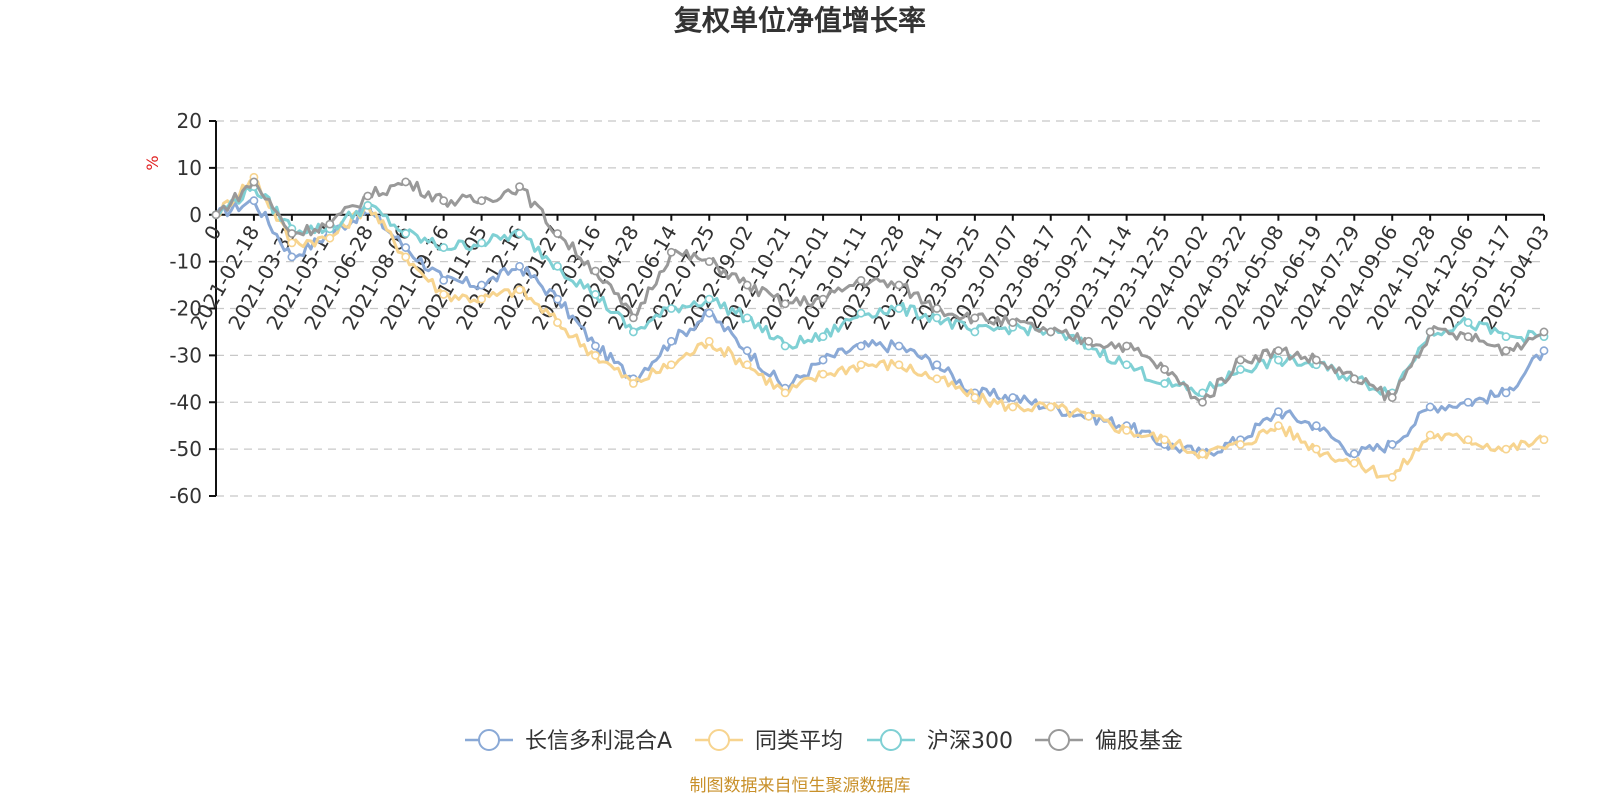 The width and height of the screenshot is (1600, 800). Describe the element at coordinates (800, 786) in the screenshot. I see `source-note: 制图数据来自恒生聚源数据库` at that location.